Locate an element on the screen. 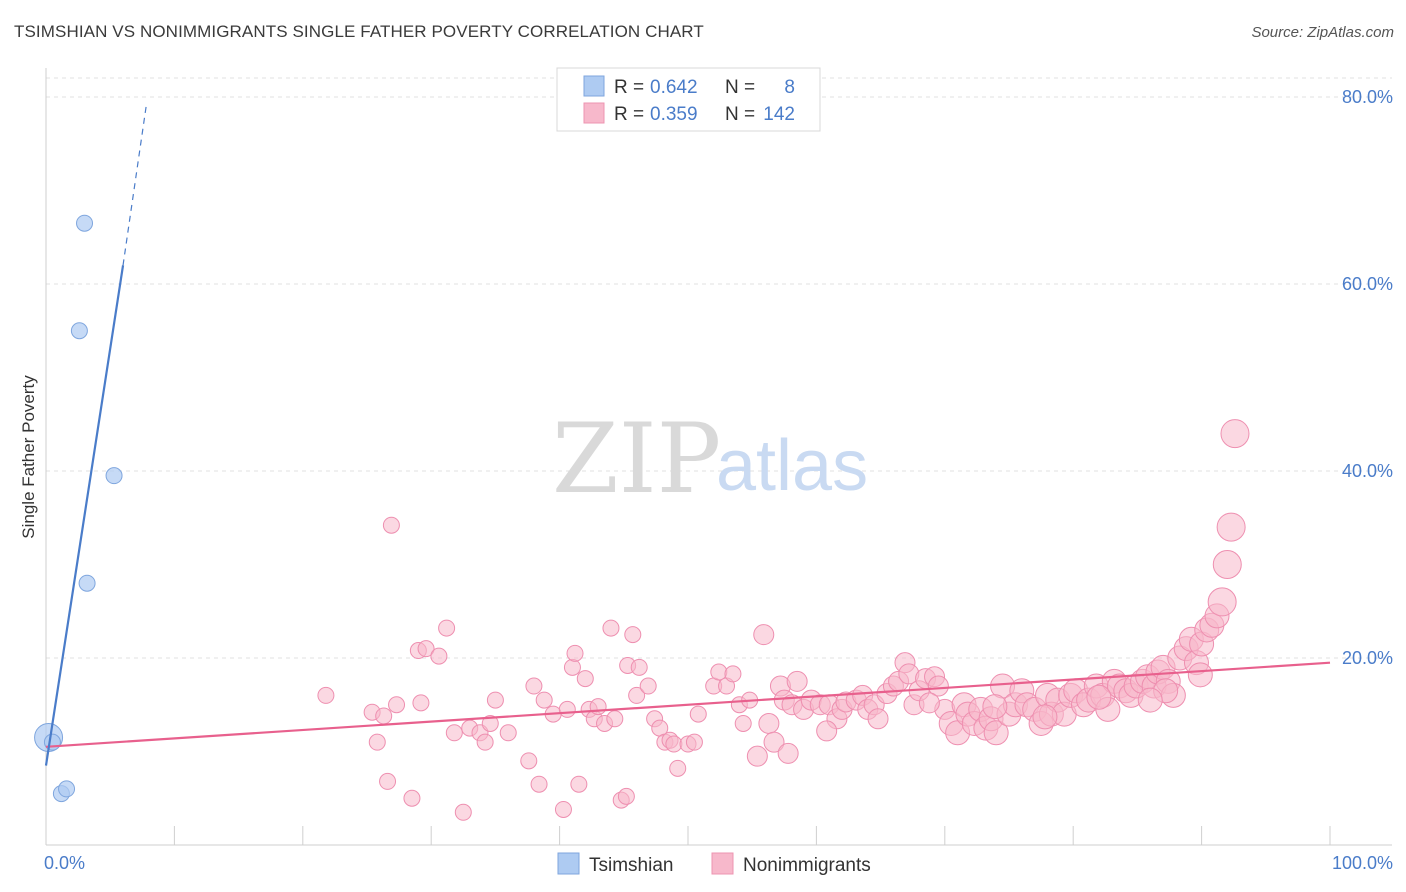 This screenshot has height=892, width=1406. legend-bottom-label-tsimshian: Tsimshian is located at coordinates (631, 865).